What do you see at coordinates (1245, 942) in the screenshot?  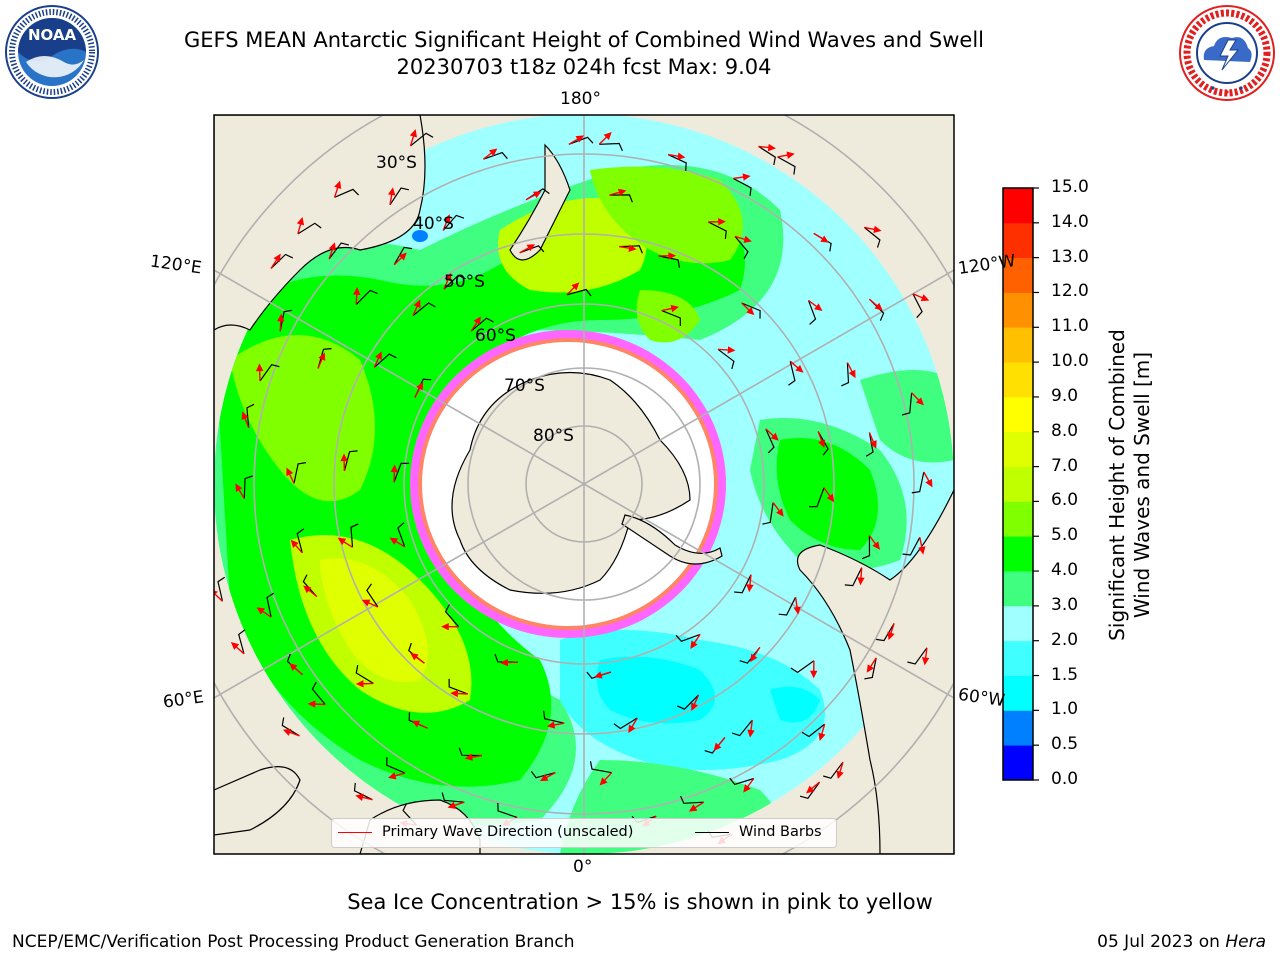 I see `footer-host: Hera` at bounding box center [1245, 942].